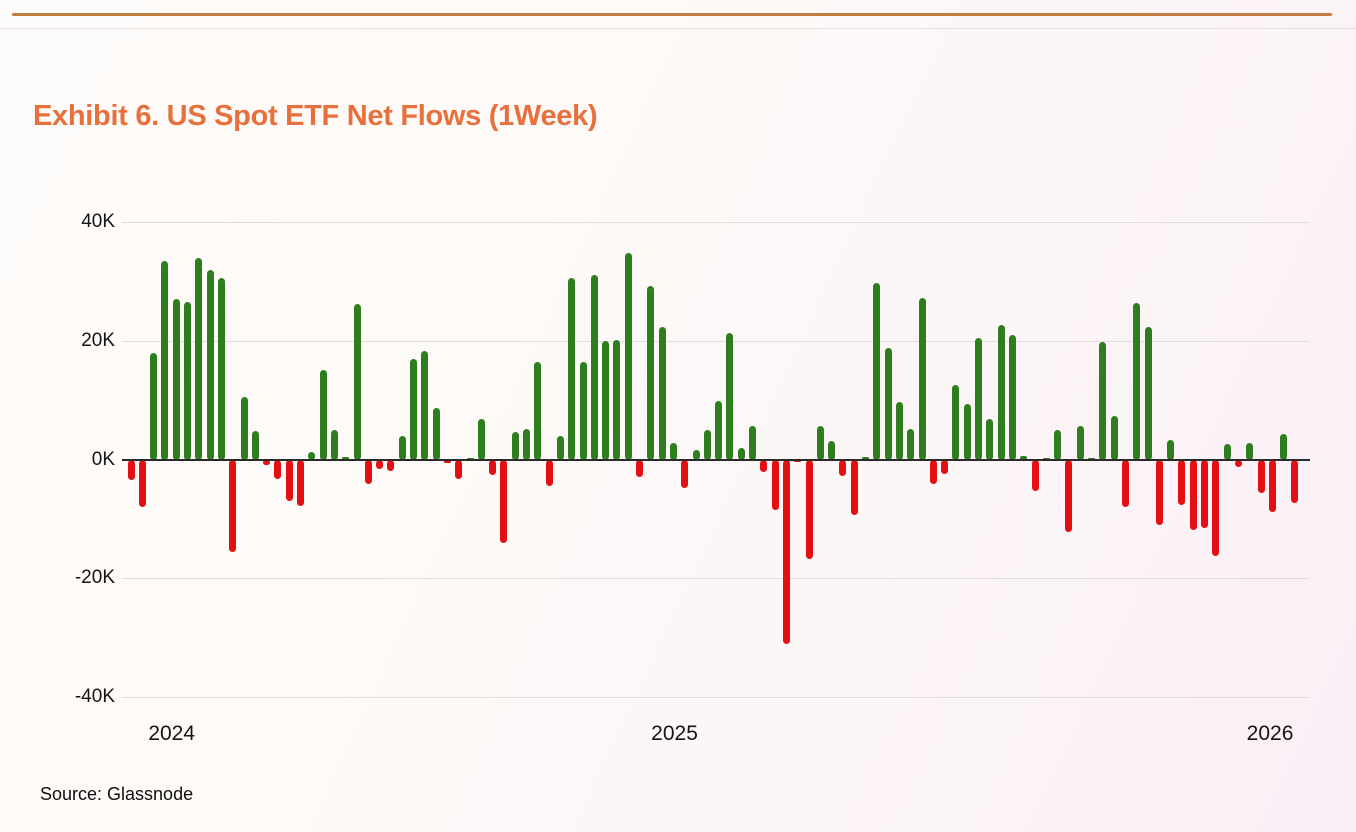  Describe the element at coordinates (103, 459) in the screenshot. I see `y-axis-tick-label: 0K` at that location.